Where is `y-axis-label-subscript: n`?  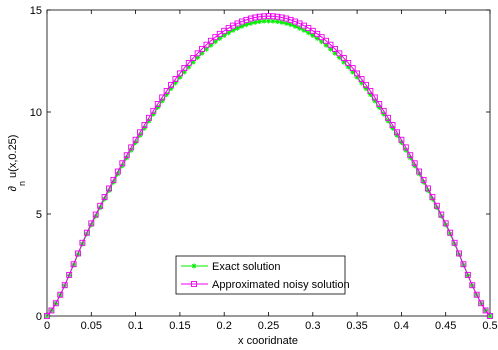
y-axis-label-subscript: n is located at coordinates (22, 183).